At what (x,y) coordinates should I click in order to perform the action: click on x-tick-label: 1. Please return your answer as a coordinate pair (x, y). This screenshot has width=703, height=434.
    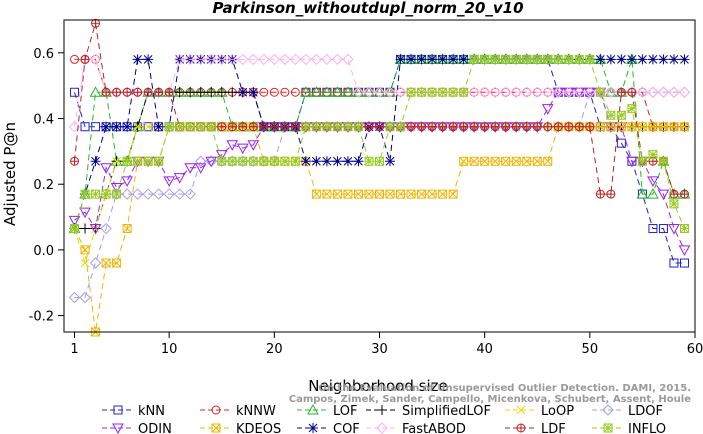
    Looking at the image, I should click on (74, 349).